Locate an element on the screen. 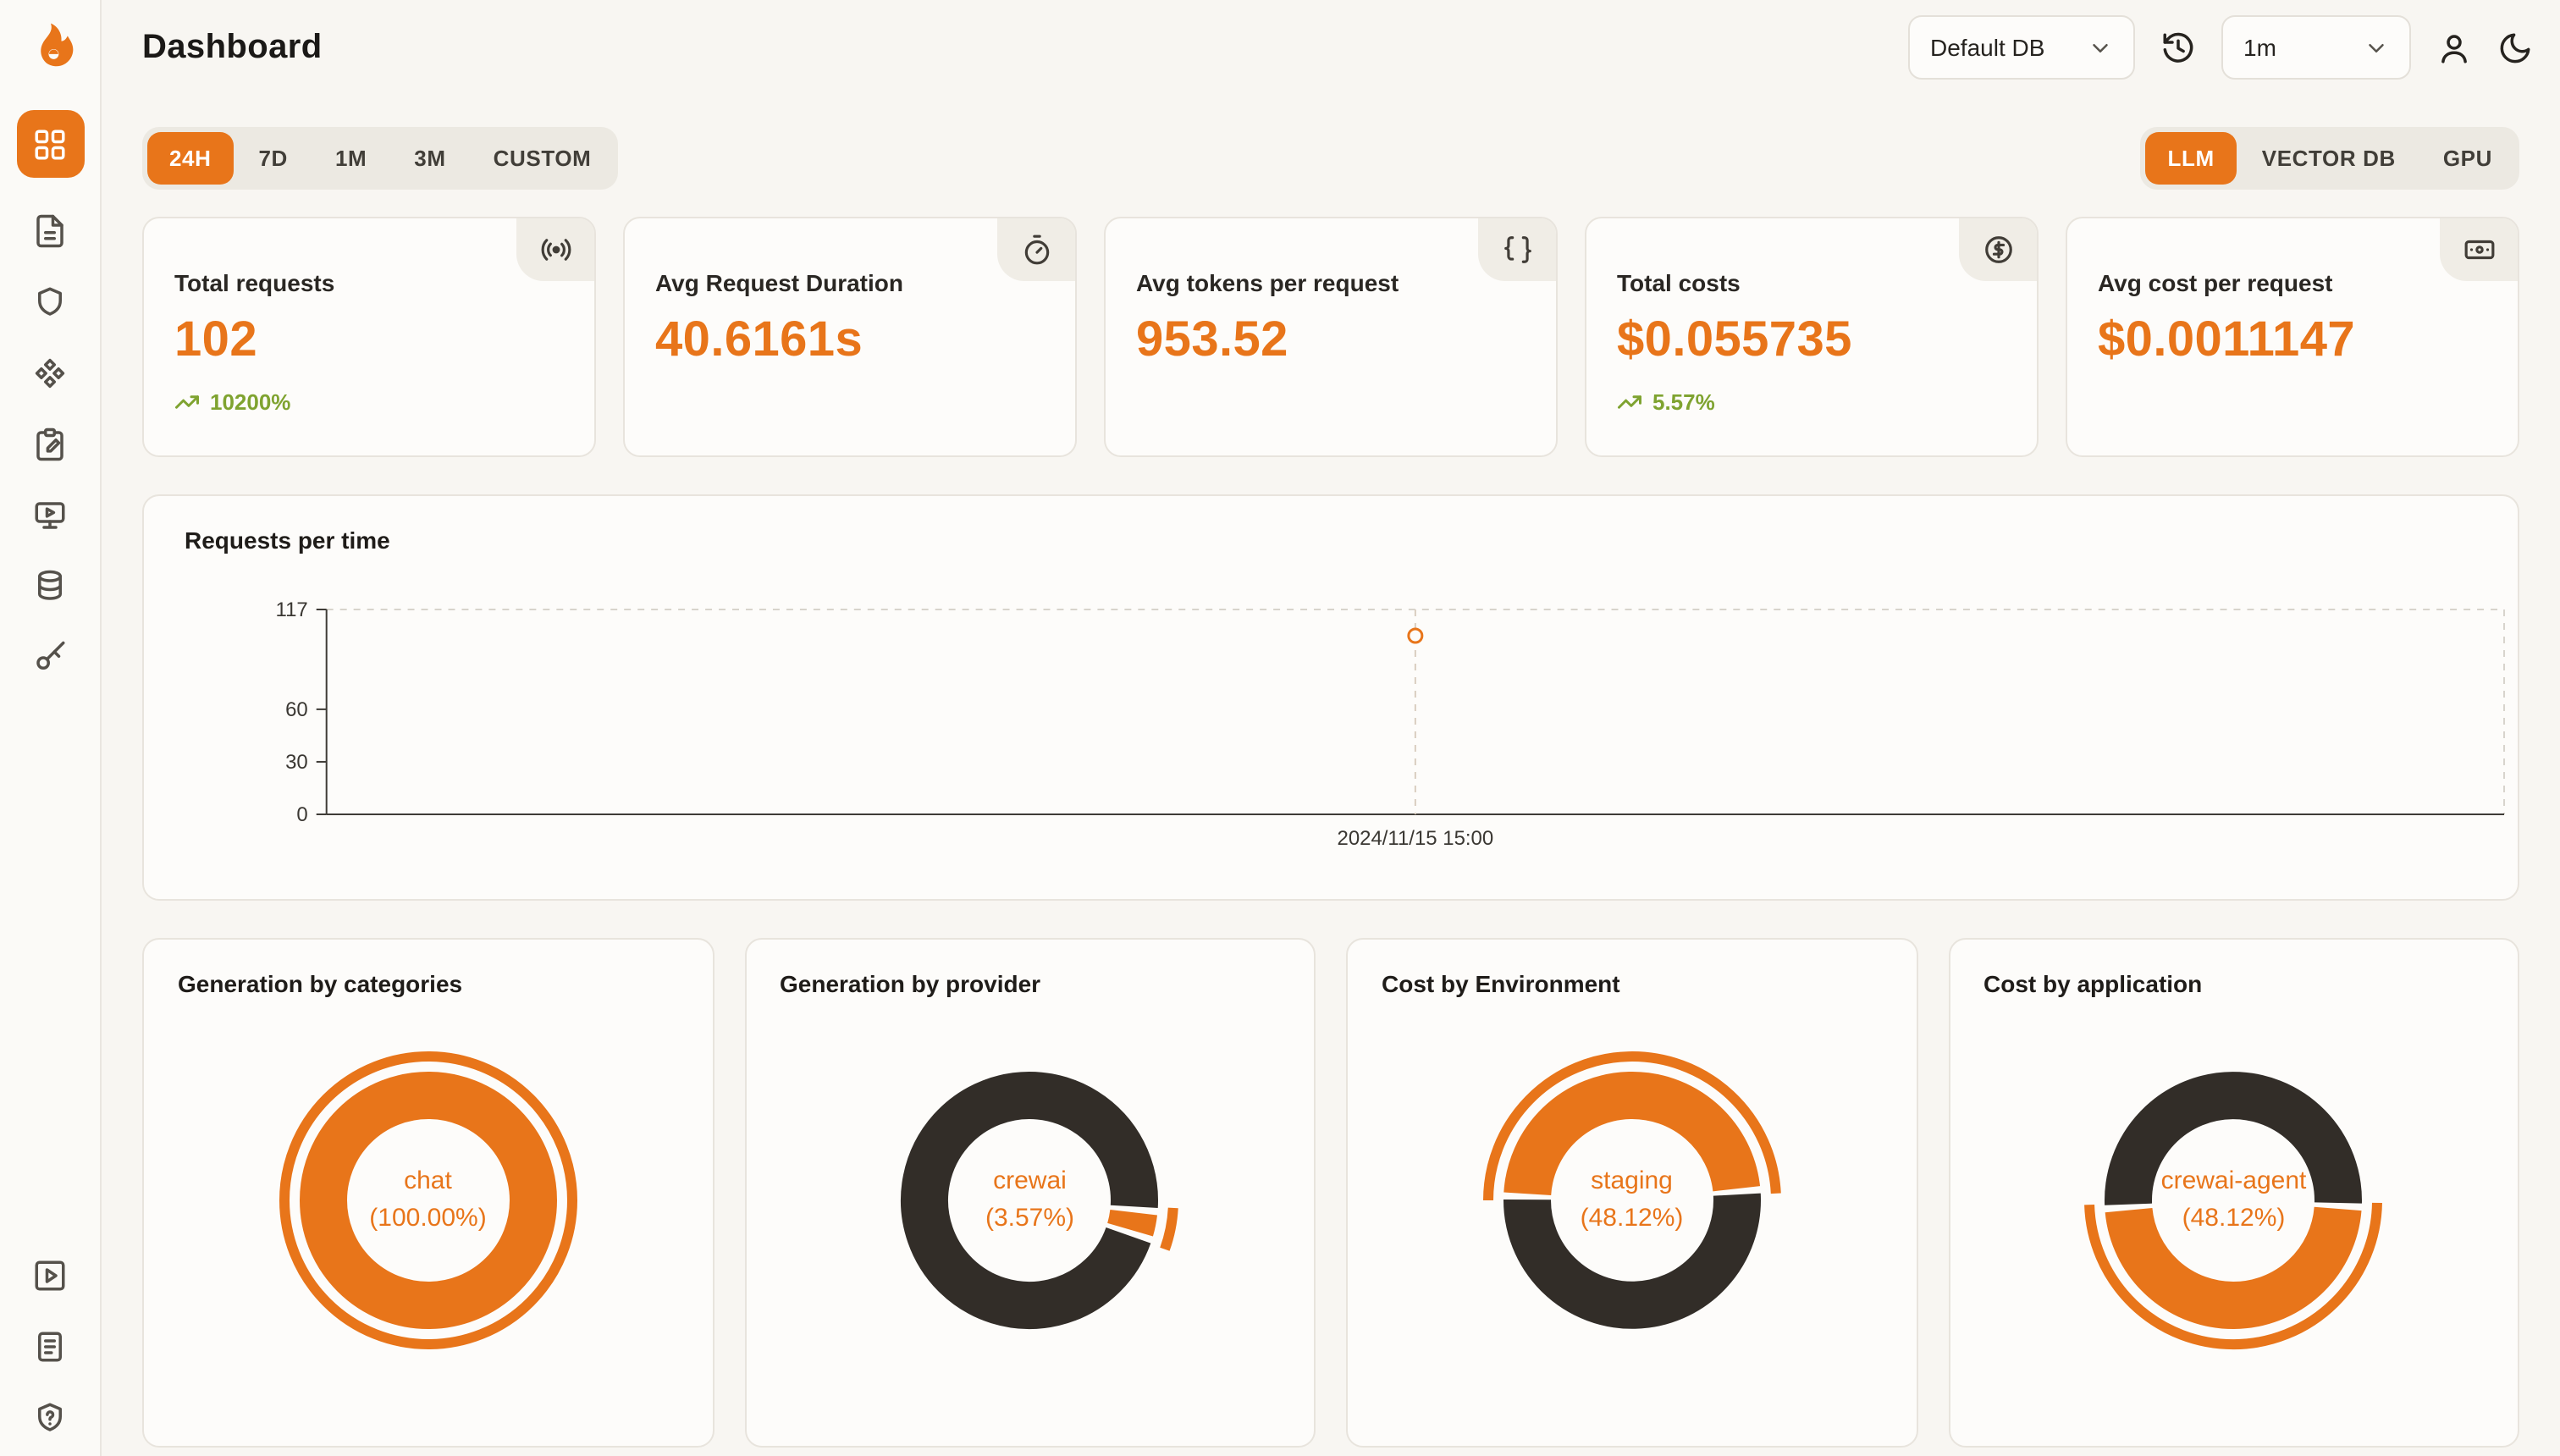 Image resolution: width=2560 pixels, height=1456 pixels. evaluations-icon is located at coordinates (49, 444).